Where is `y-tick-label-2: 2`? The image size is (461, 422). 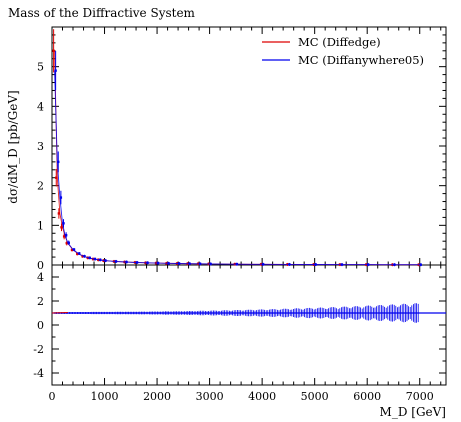 y-tick-label-2: 2 is located at coordinates (40, 186).